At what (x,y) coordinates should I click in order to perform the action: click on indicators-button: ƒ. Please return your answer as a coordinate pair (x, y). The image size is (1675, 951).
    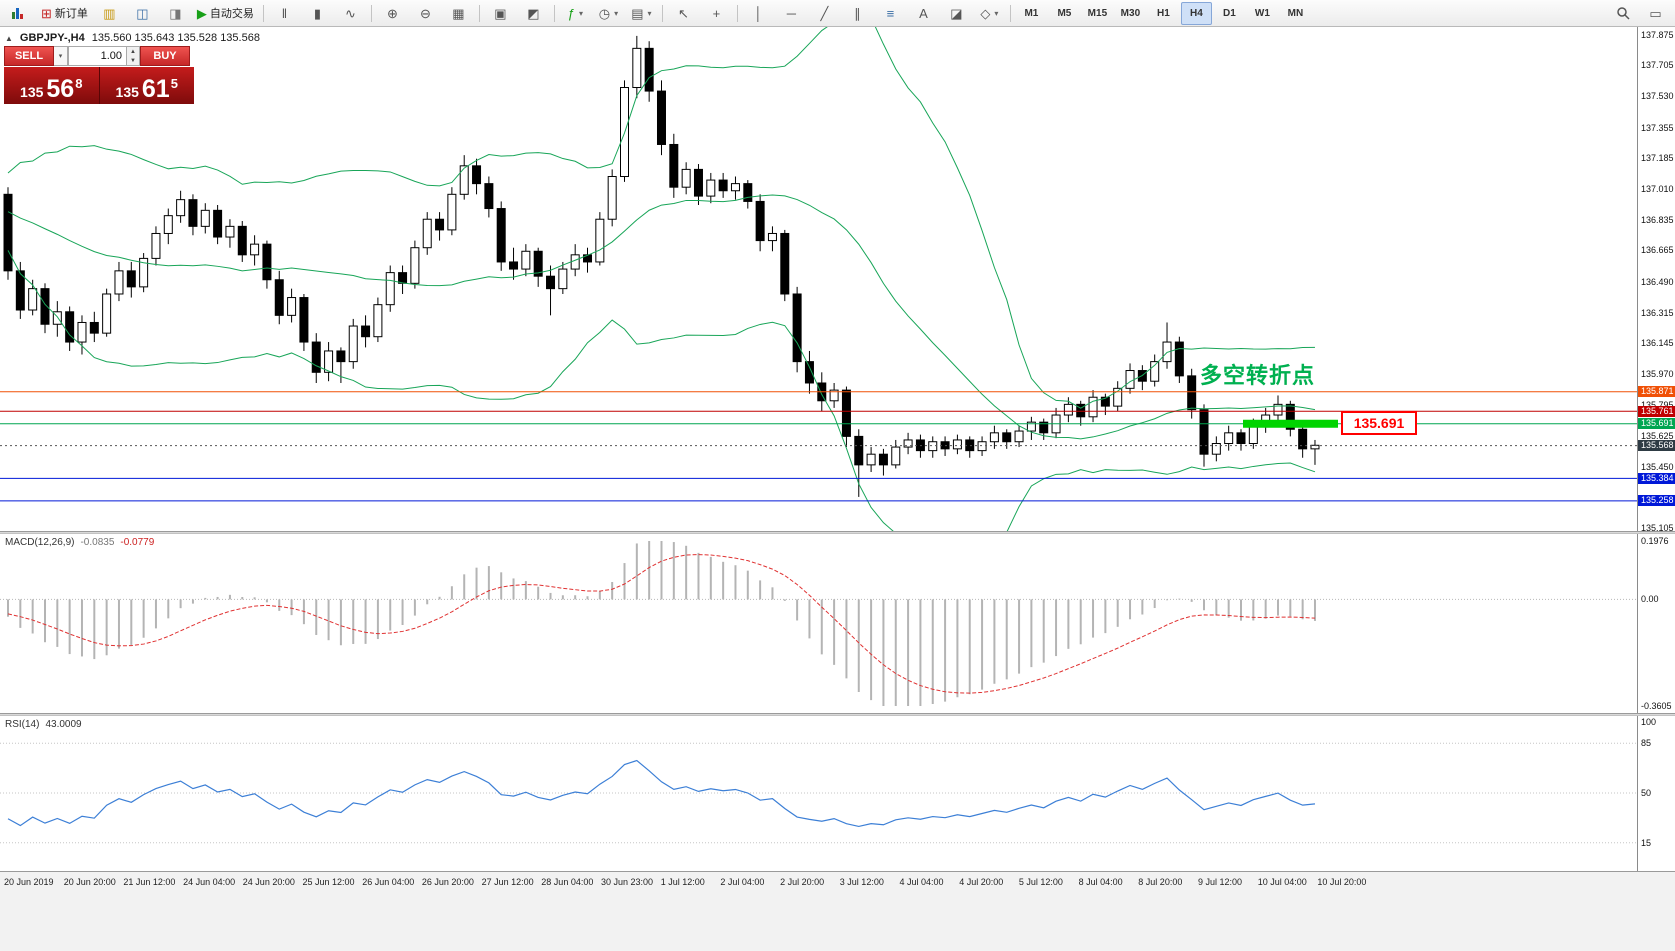
    Looking at the image, I should click on (575, 13).